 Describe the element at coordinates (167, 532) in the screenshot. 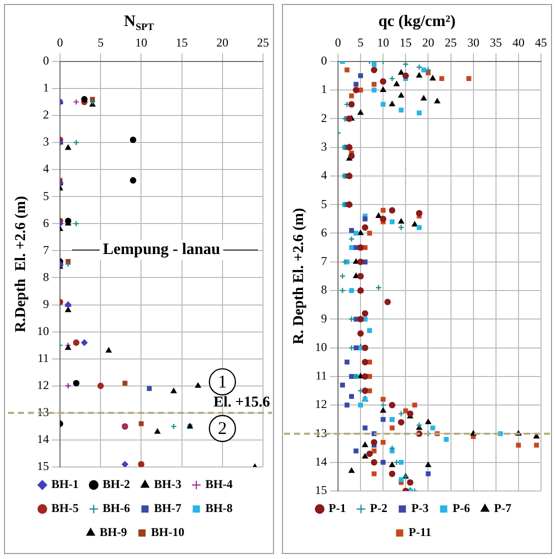

I see `legend-label: BH-10` at that location.